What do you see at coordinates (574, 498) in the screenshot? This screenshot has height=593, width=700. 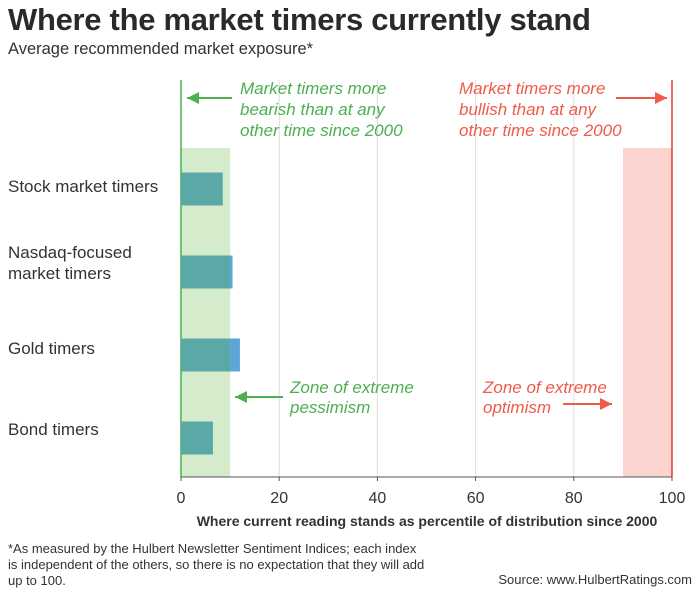 I see `x-tick-label-80: 80` at bounding box center [574, 498].